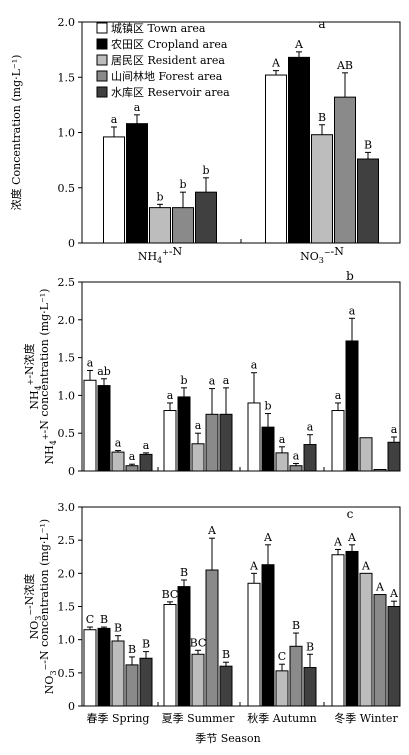 The image size is (409, 755). Describe the element at coordinates (48, 606) in the screenshot. I see `y-axis-label-en: NO3−-N concentration (mg·L⁻¹)` at that location.